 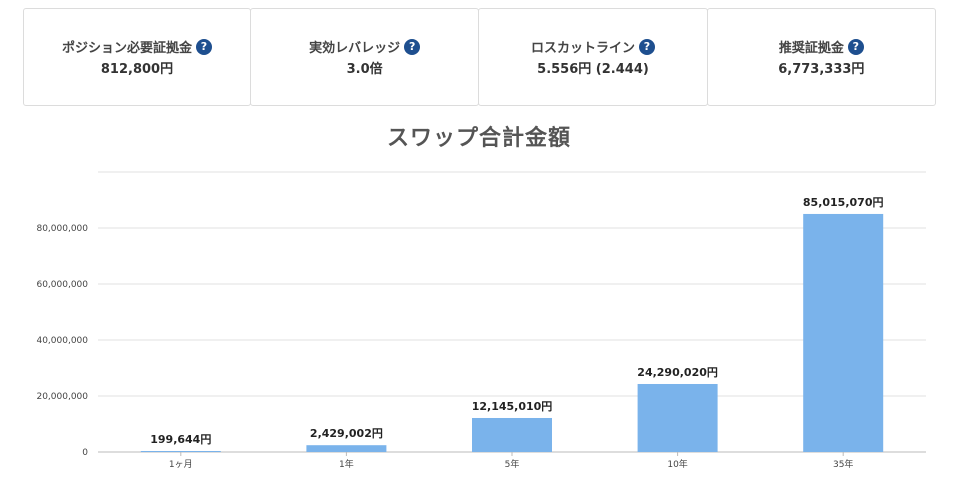 I want to click on x-tick-label: 1ヶ月, so click(x=181, y=464).